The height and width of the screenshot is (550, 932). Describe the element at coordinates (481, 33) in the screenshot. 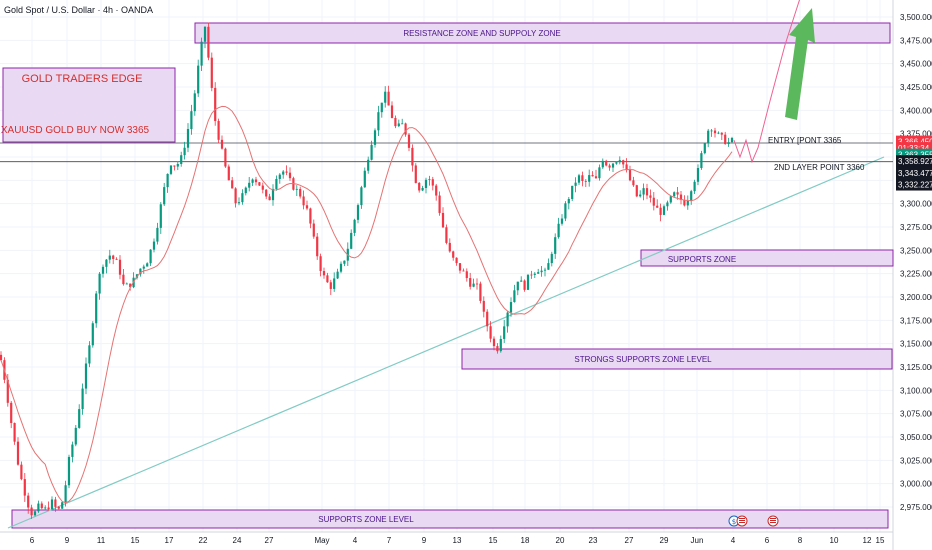

I see `resistance-zone-label: RESISTANCE ZONE AND SUPPOLY ZONE` at that location.